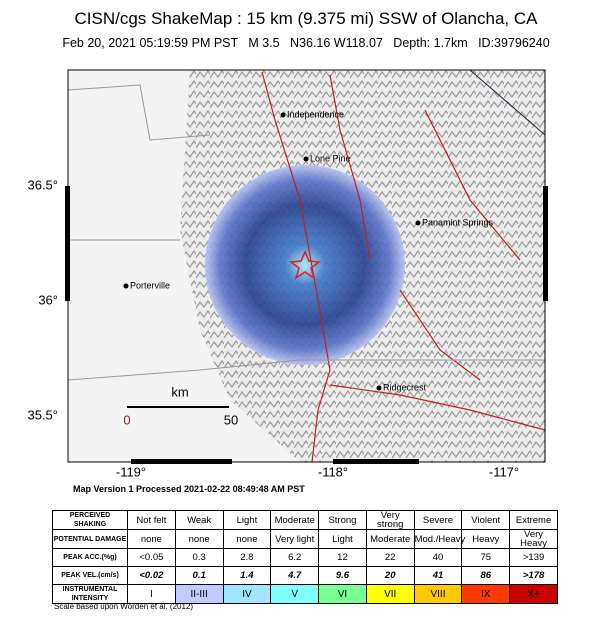 The height and width of the screenshot is (637, 612). I want to click on table-cell: 9.6, so click(342, 575).